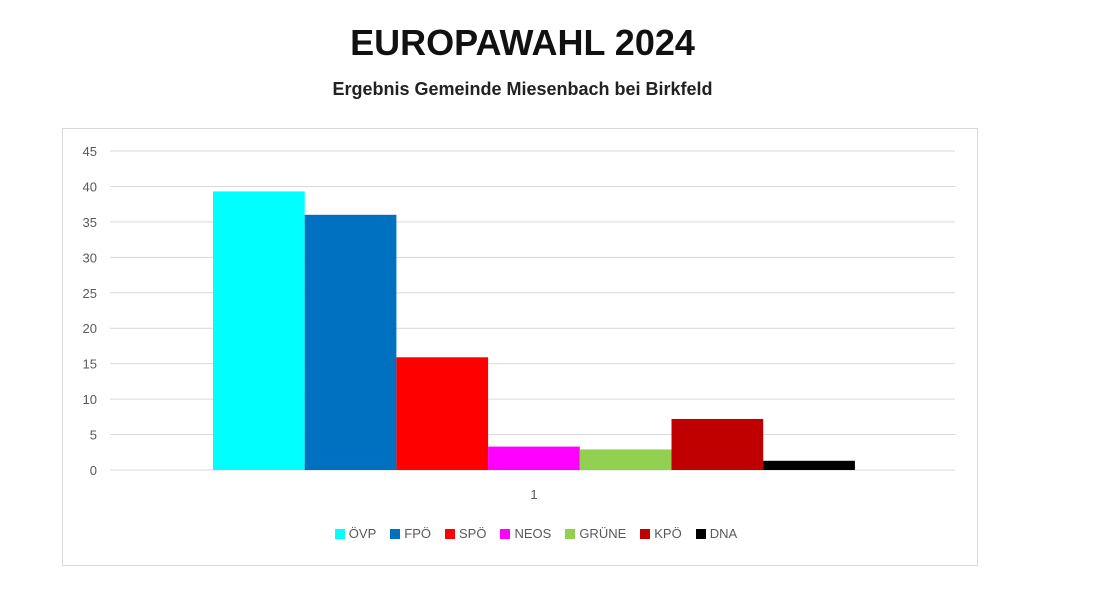 Image resolution: width=1110 pixels, height=600 pixels. What do you see at coordinates (723, 533) in the screenshot?
I see `legend-label: DNA` at bounding box center [723, 533].